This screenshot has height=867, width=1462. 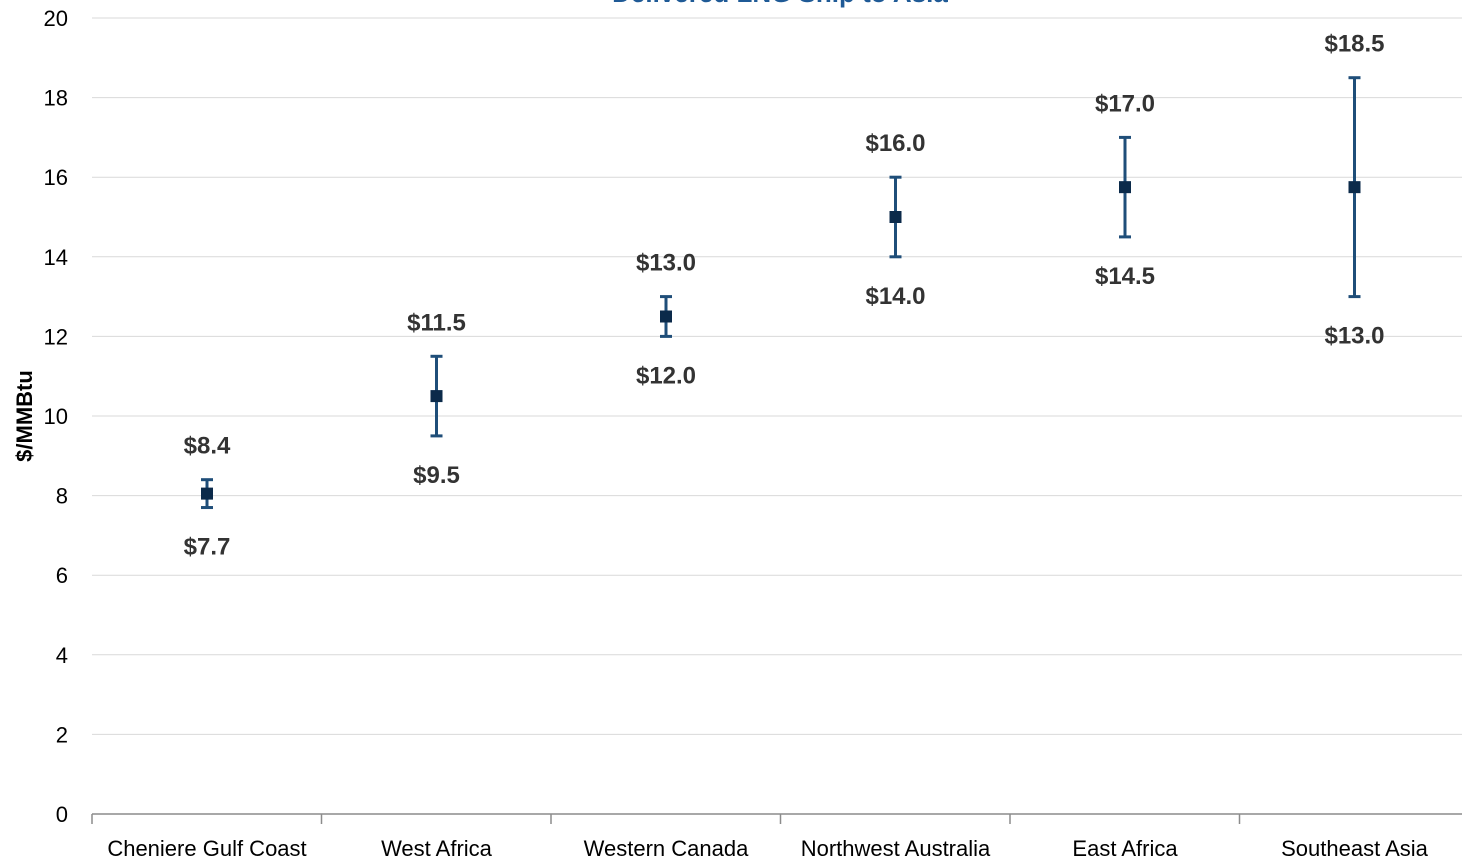 What do you see at coordinates (436, 322) in the screenshot?
I see `high-value-label-1: $11.5` at bounding box center [436, 322].